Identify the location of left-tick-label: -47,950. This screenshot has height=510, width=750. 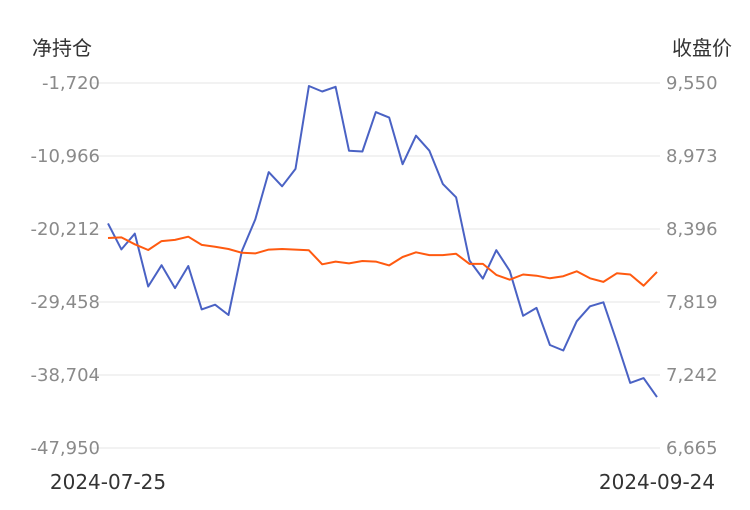
(65, 448).